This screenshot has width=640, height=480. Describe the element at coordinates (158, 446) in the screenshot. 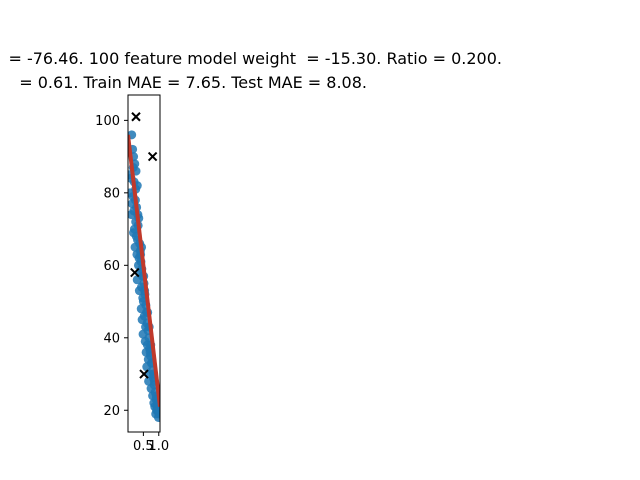

I see `x-tick-label: 1.0` at that location.